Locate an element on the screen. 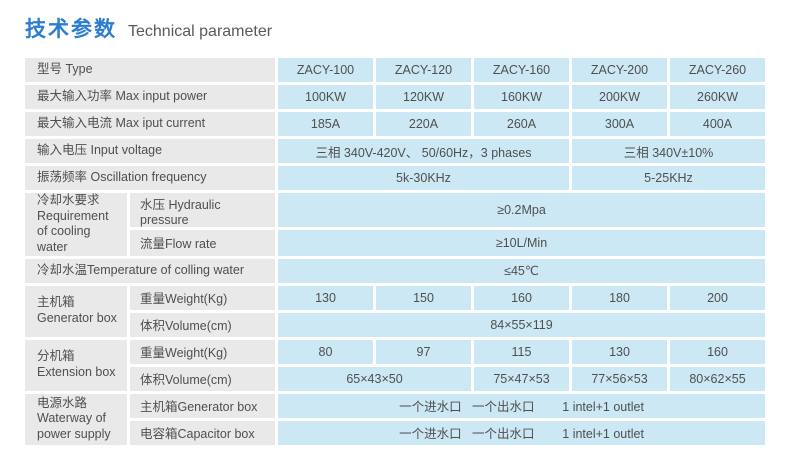 This screenshot has width=800, height=453. extension-weight-value: 115 is located at coordinates (521, 351).